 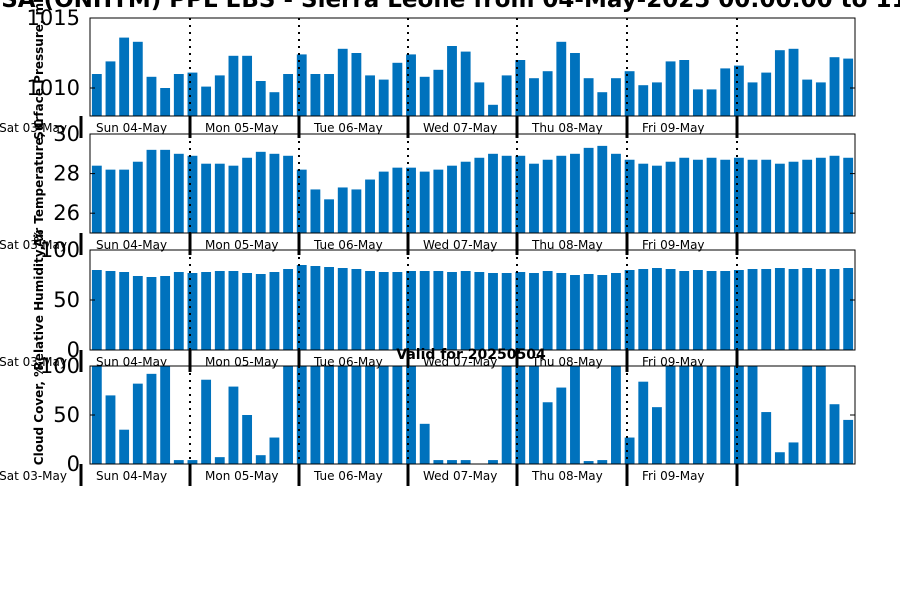 I want to click on y-axis-label: Relative Humidity, %, so click(x=39, y=300).